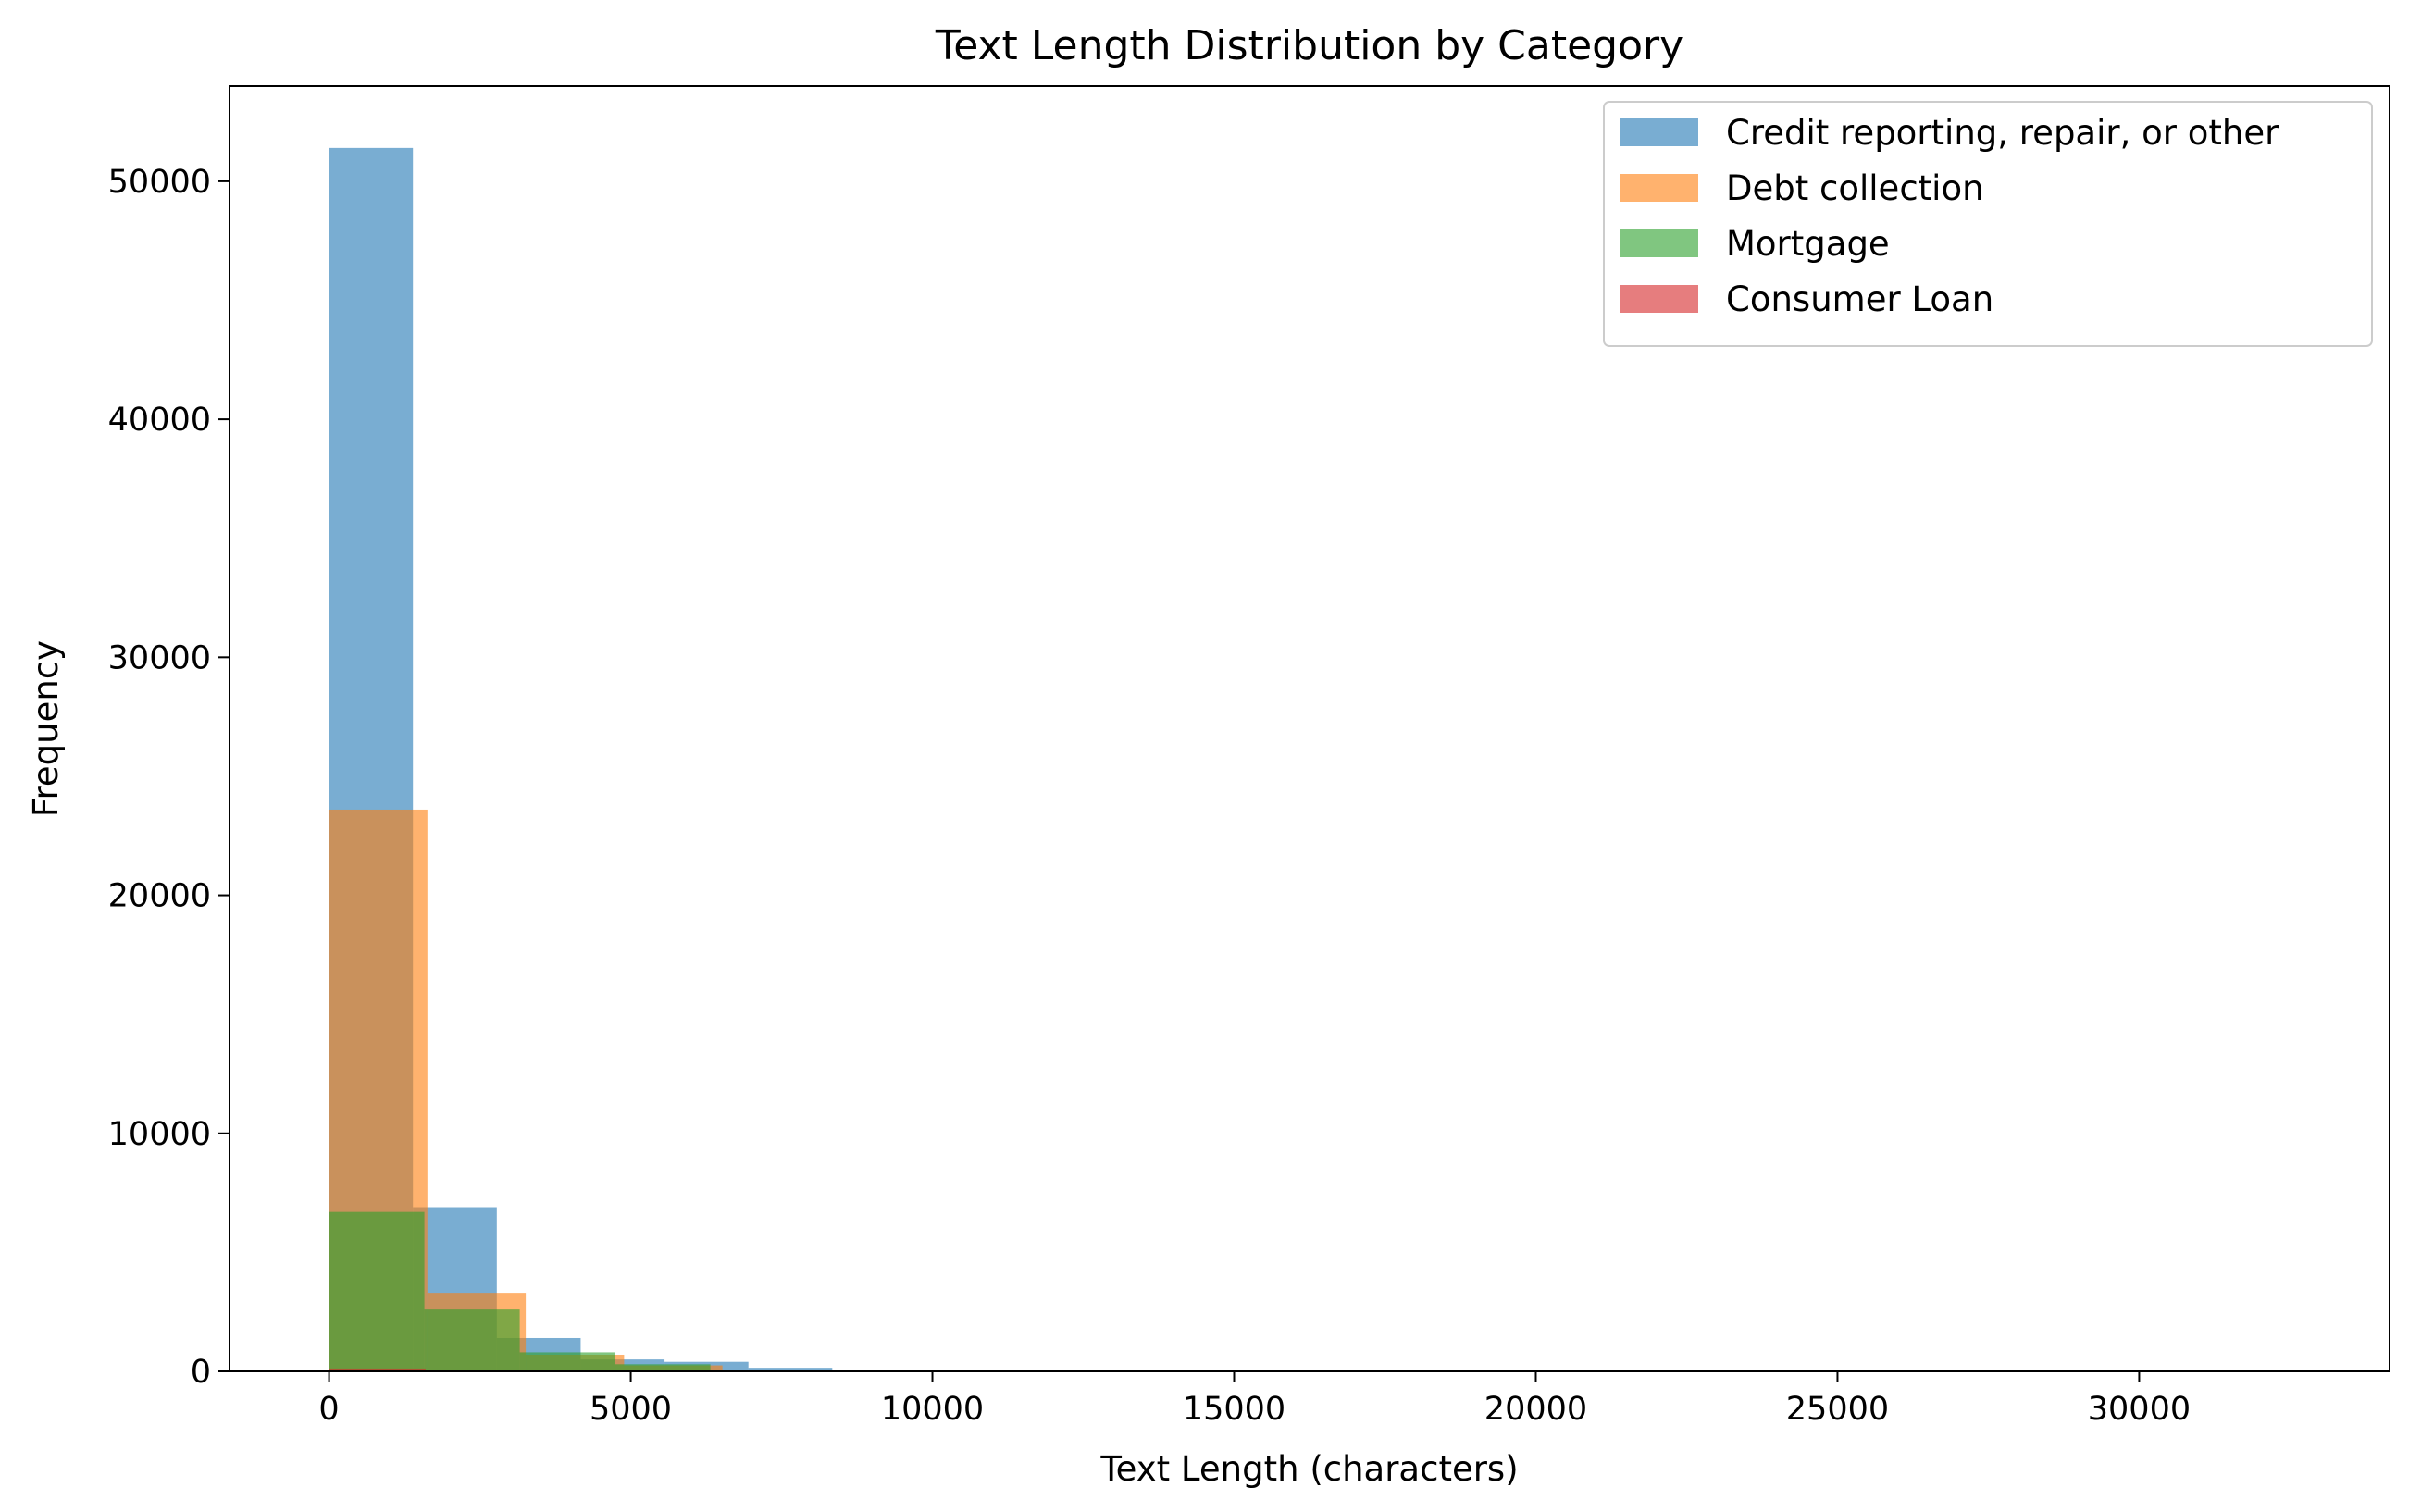  Describe the element at coordinates (159, 657) in the screenshot. I see `y-tick-label: 30000` at that location.